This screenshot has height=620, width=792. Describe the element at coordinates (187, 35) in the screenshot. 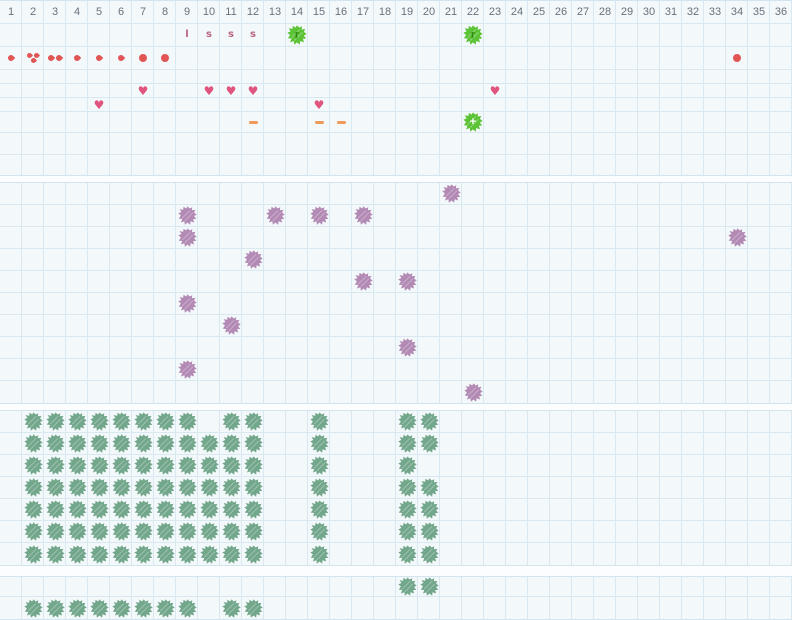

I see `letter-mark: l` at that location.